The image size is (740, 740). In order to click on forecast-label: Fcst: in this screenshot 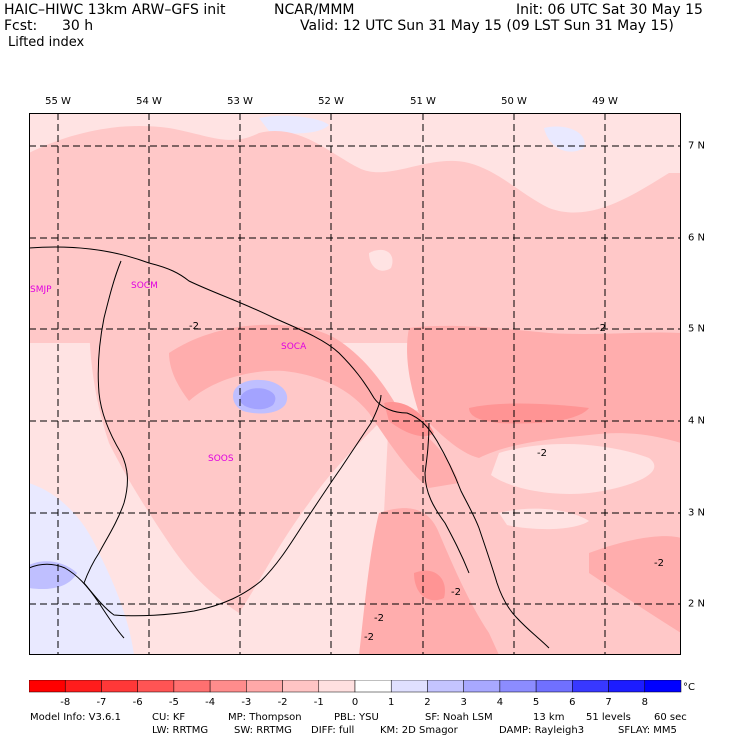, I will do `click(21, 26)`.